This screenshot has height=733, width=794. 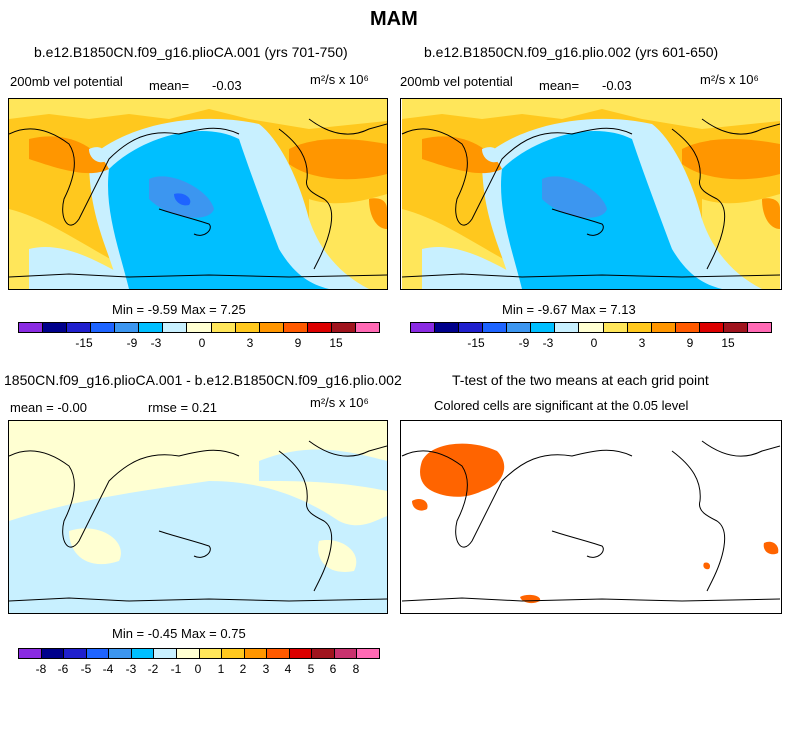 What do you see at coordinates (311, 669) in the screenshot?
I see `colorbar-tick-label: 5` at bounding box center [311, 669].